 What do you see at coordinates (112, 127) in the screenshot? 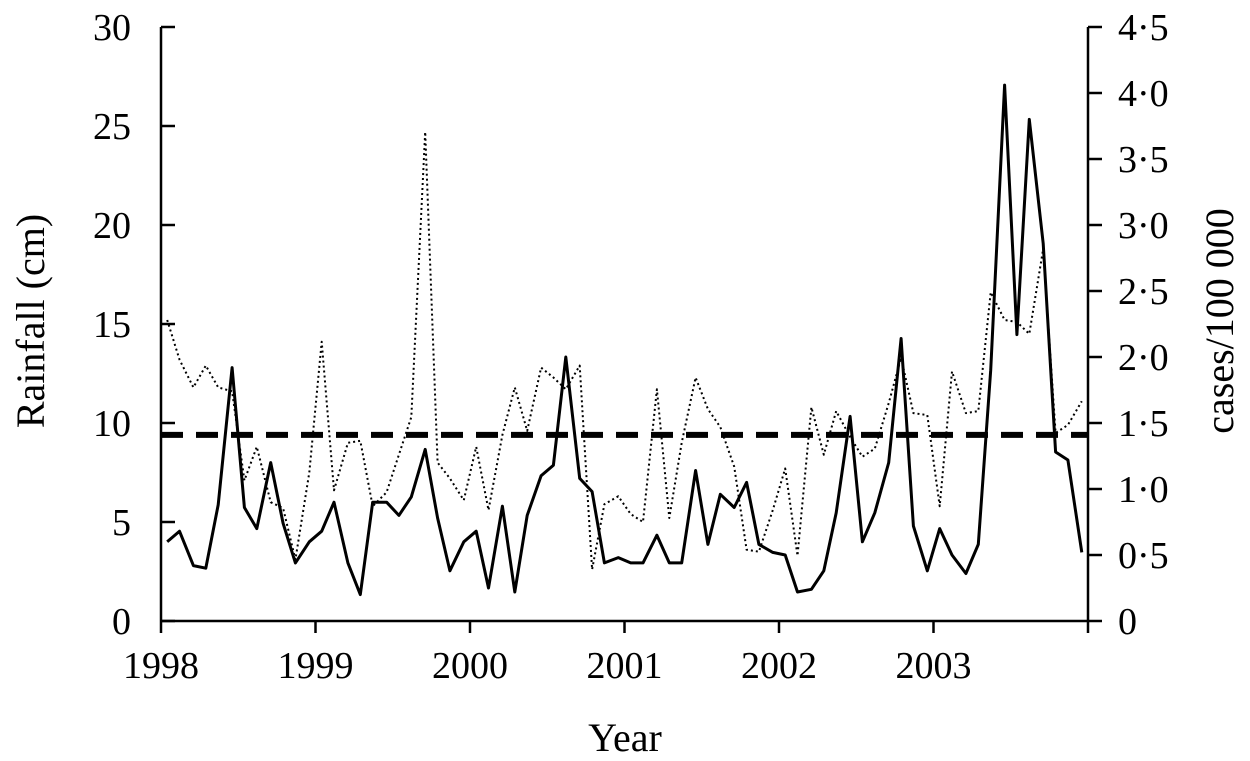
I see `left-y-tick-label: 25` at bounding box center [112, 127].